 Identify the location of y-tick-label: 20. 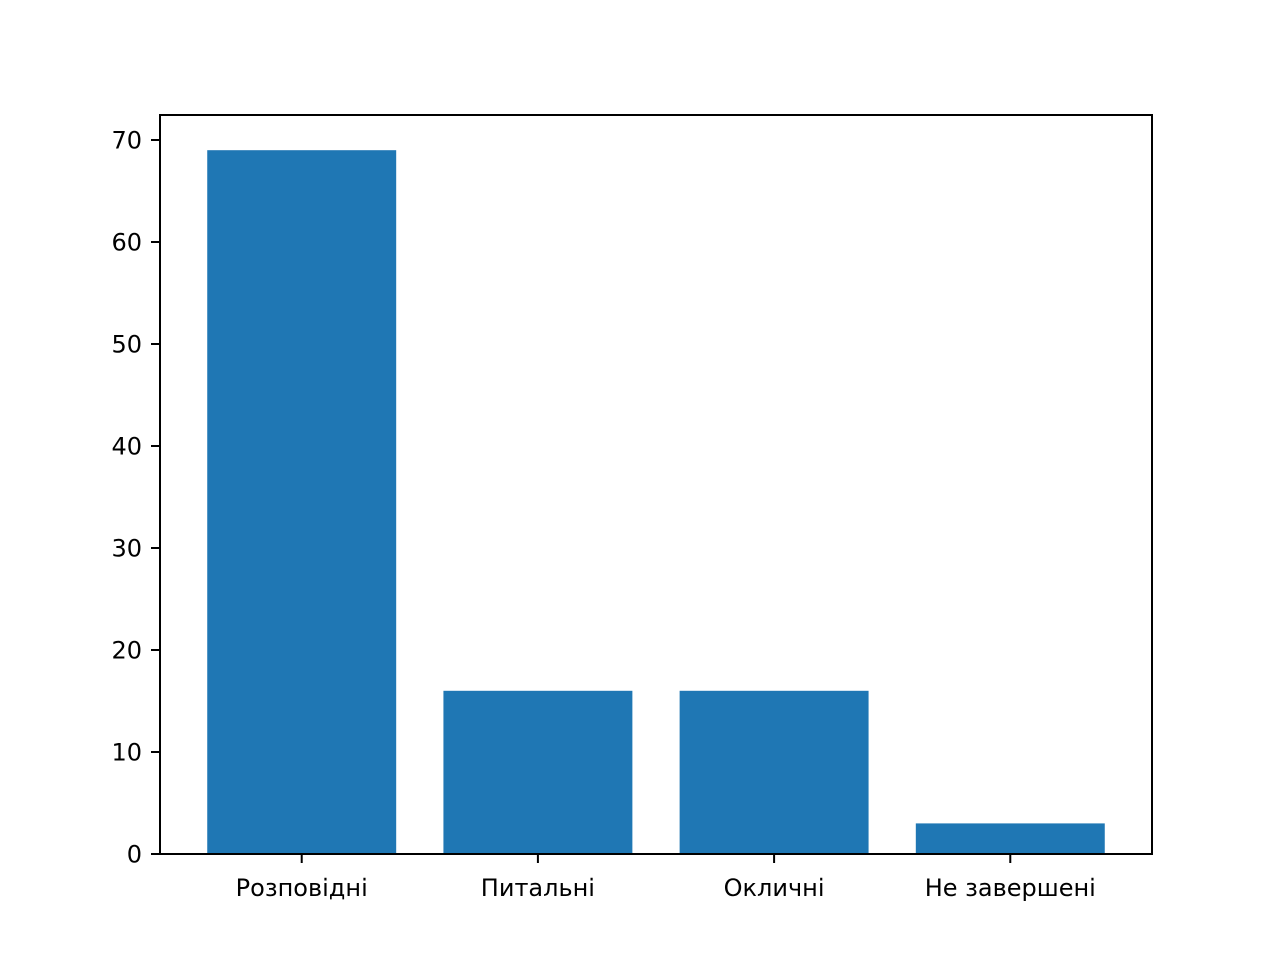
(126, 650).